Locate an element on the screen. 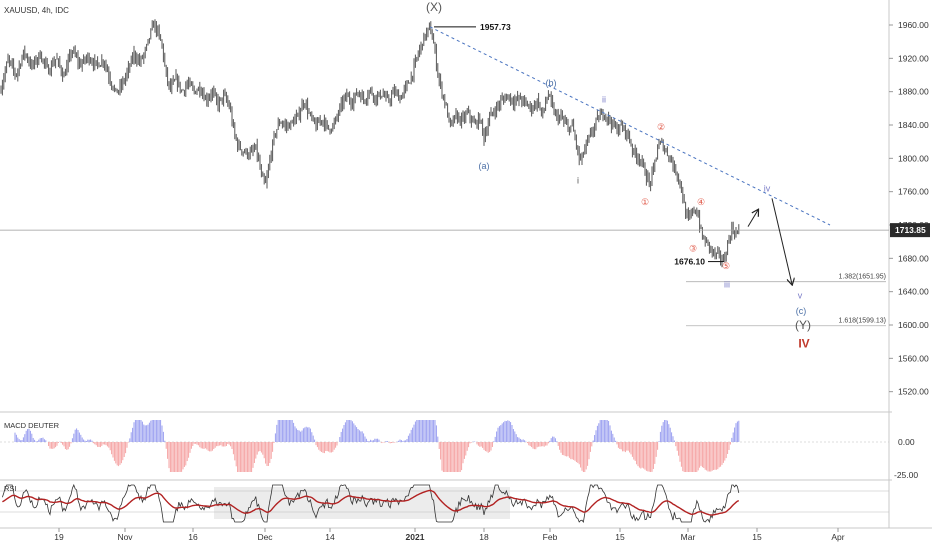 The image size is (932, 550). low-marker-label: 1676.10 is located at coordinates (689, 262).